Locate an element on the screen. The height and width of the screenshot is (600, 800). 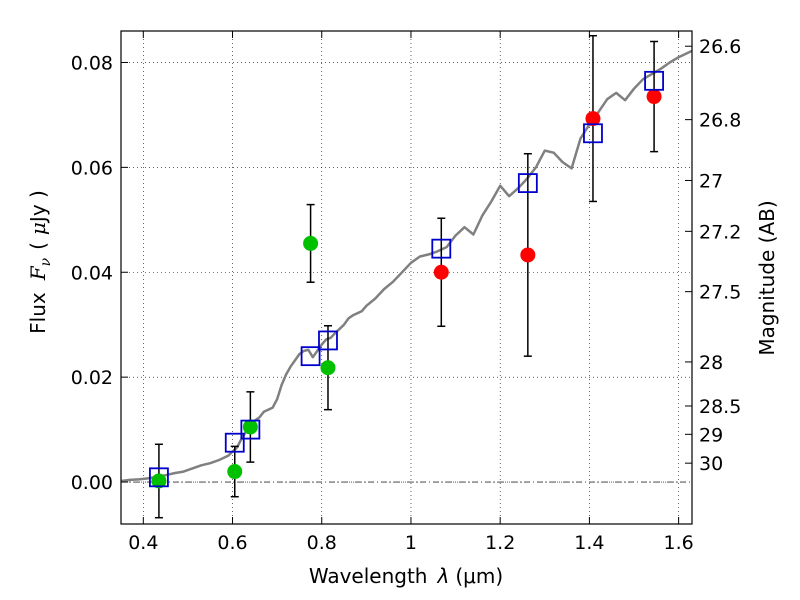
y-tick-label: 0.06 is located at coordinates (92, 168).